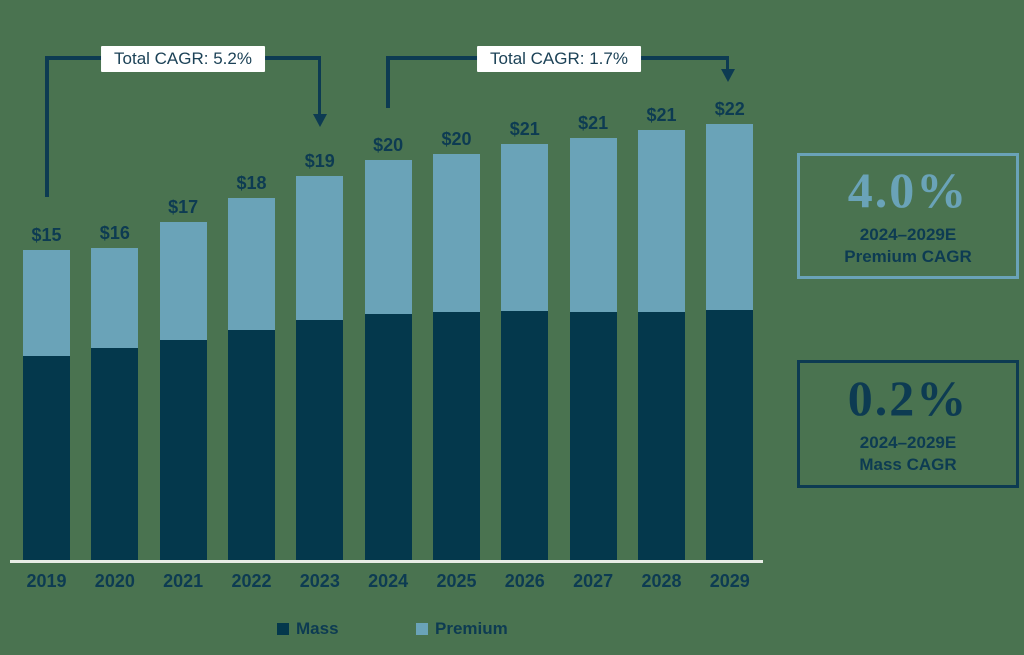 Image resolution: width=1024 pixels, height=655 pixels. I want to click on bar-2021, so click(183, 391).